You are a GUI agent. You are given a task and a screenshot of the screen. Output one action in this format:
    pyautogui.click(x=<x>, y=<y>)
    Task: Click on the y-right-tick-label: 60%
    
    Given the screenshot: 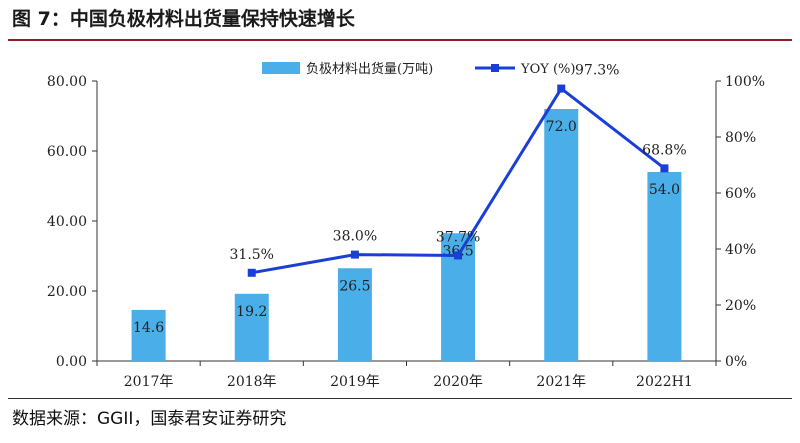 What is the action you would take?
    pyautogui.click(x=740, y=194)
    